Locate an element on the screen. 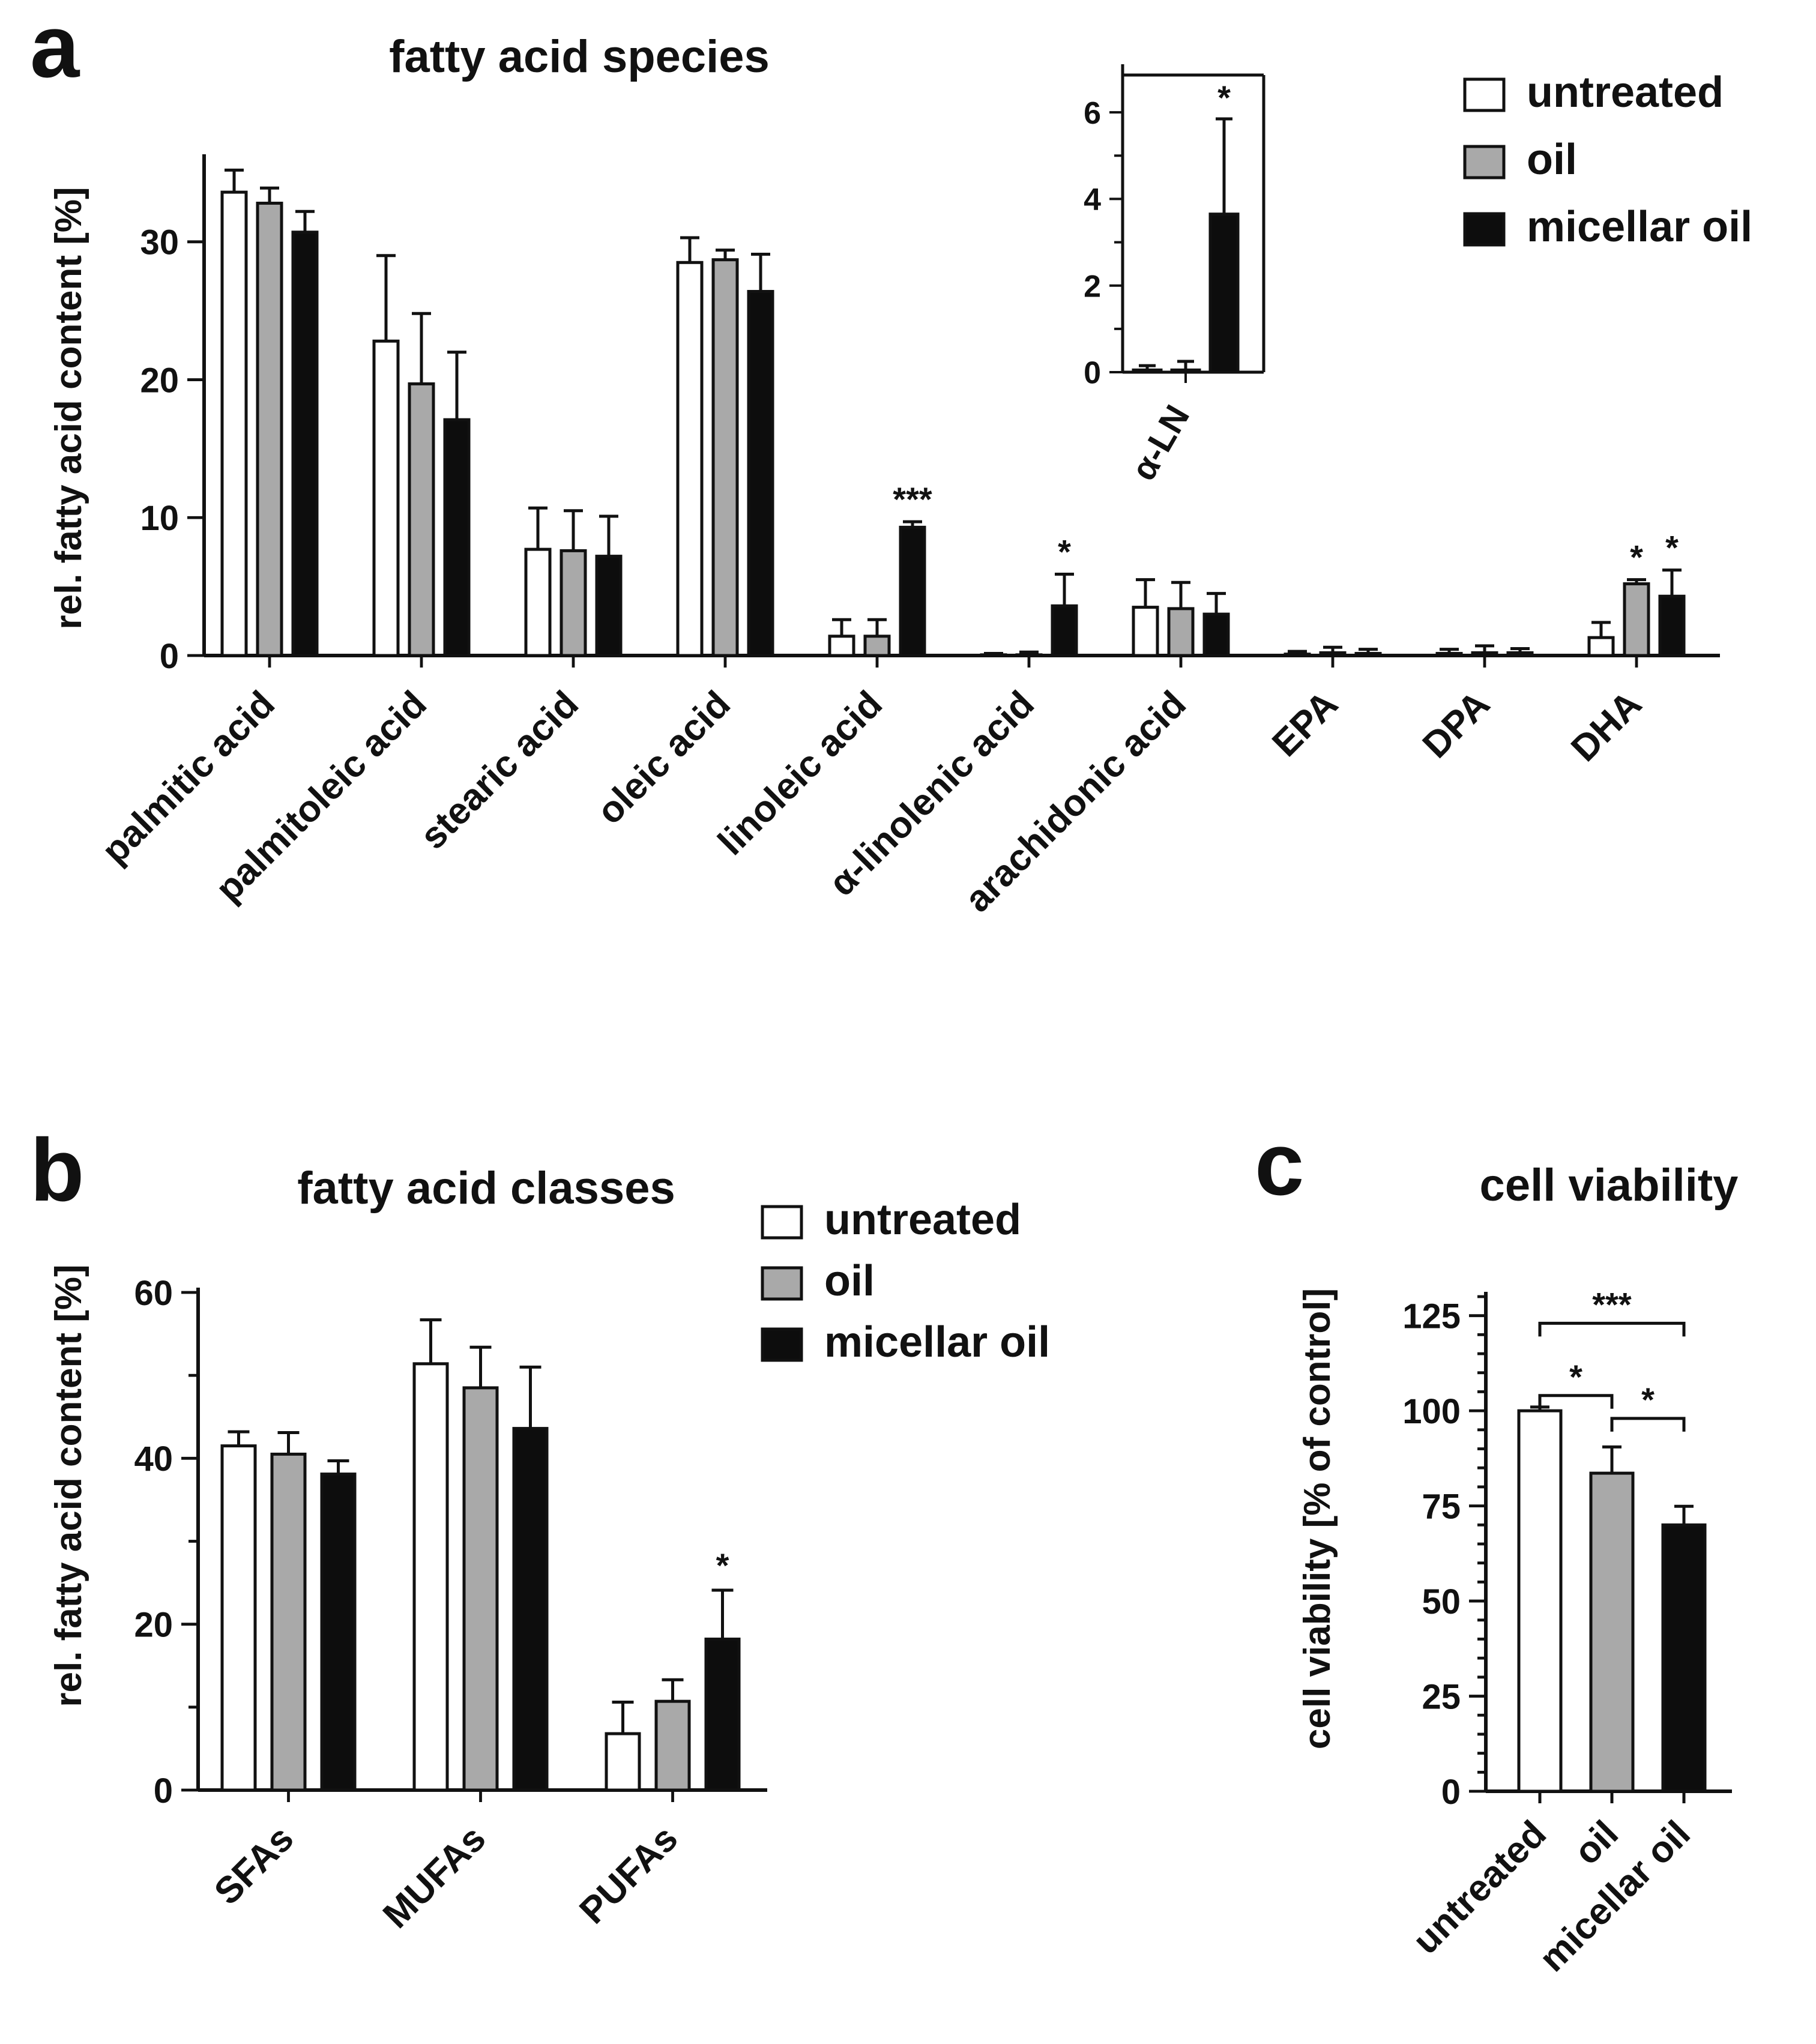 The image size is (1816, 2044). b-bar-mufas-oil is located at coordinates (480, 1589).